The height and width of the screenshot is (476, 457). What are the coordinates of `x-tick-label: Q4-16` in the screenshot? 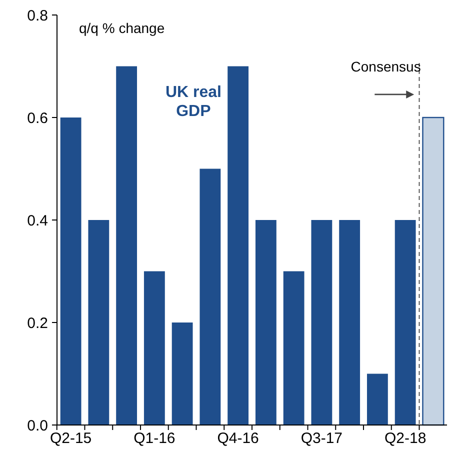 It's located at (238, 438).